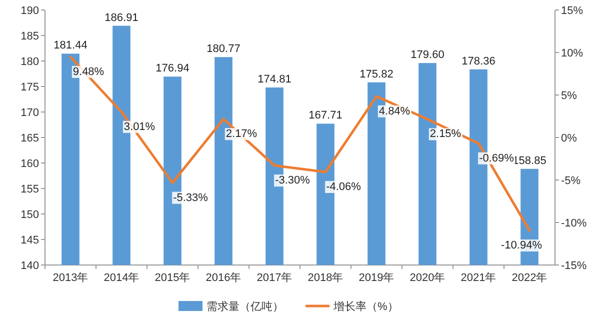  I want to click on y-tick-label: 145, so click(29, 240).